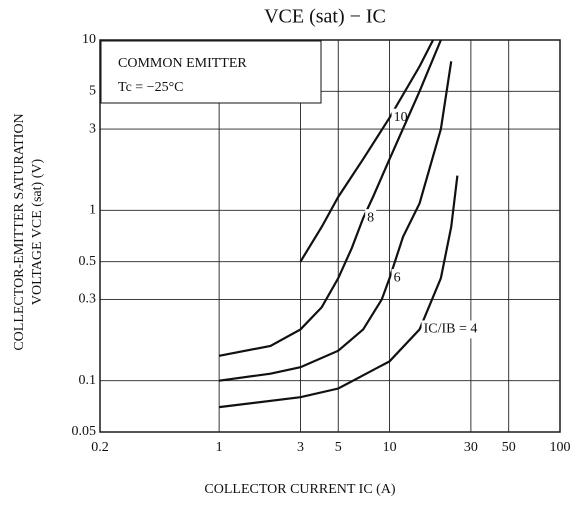  Describe the element at coordinates (471, 447) in the screenshot. I see `x-tick-label: 30` at that location.